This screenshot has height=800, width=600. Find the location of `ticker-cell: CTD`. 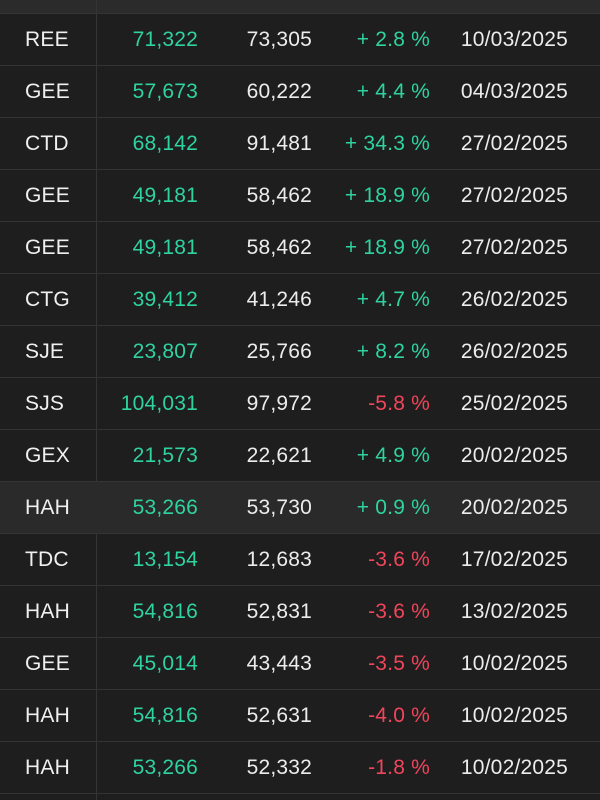

ticker-cell: CTD is located at coordinates (47, 143).